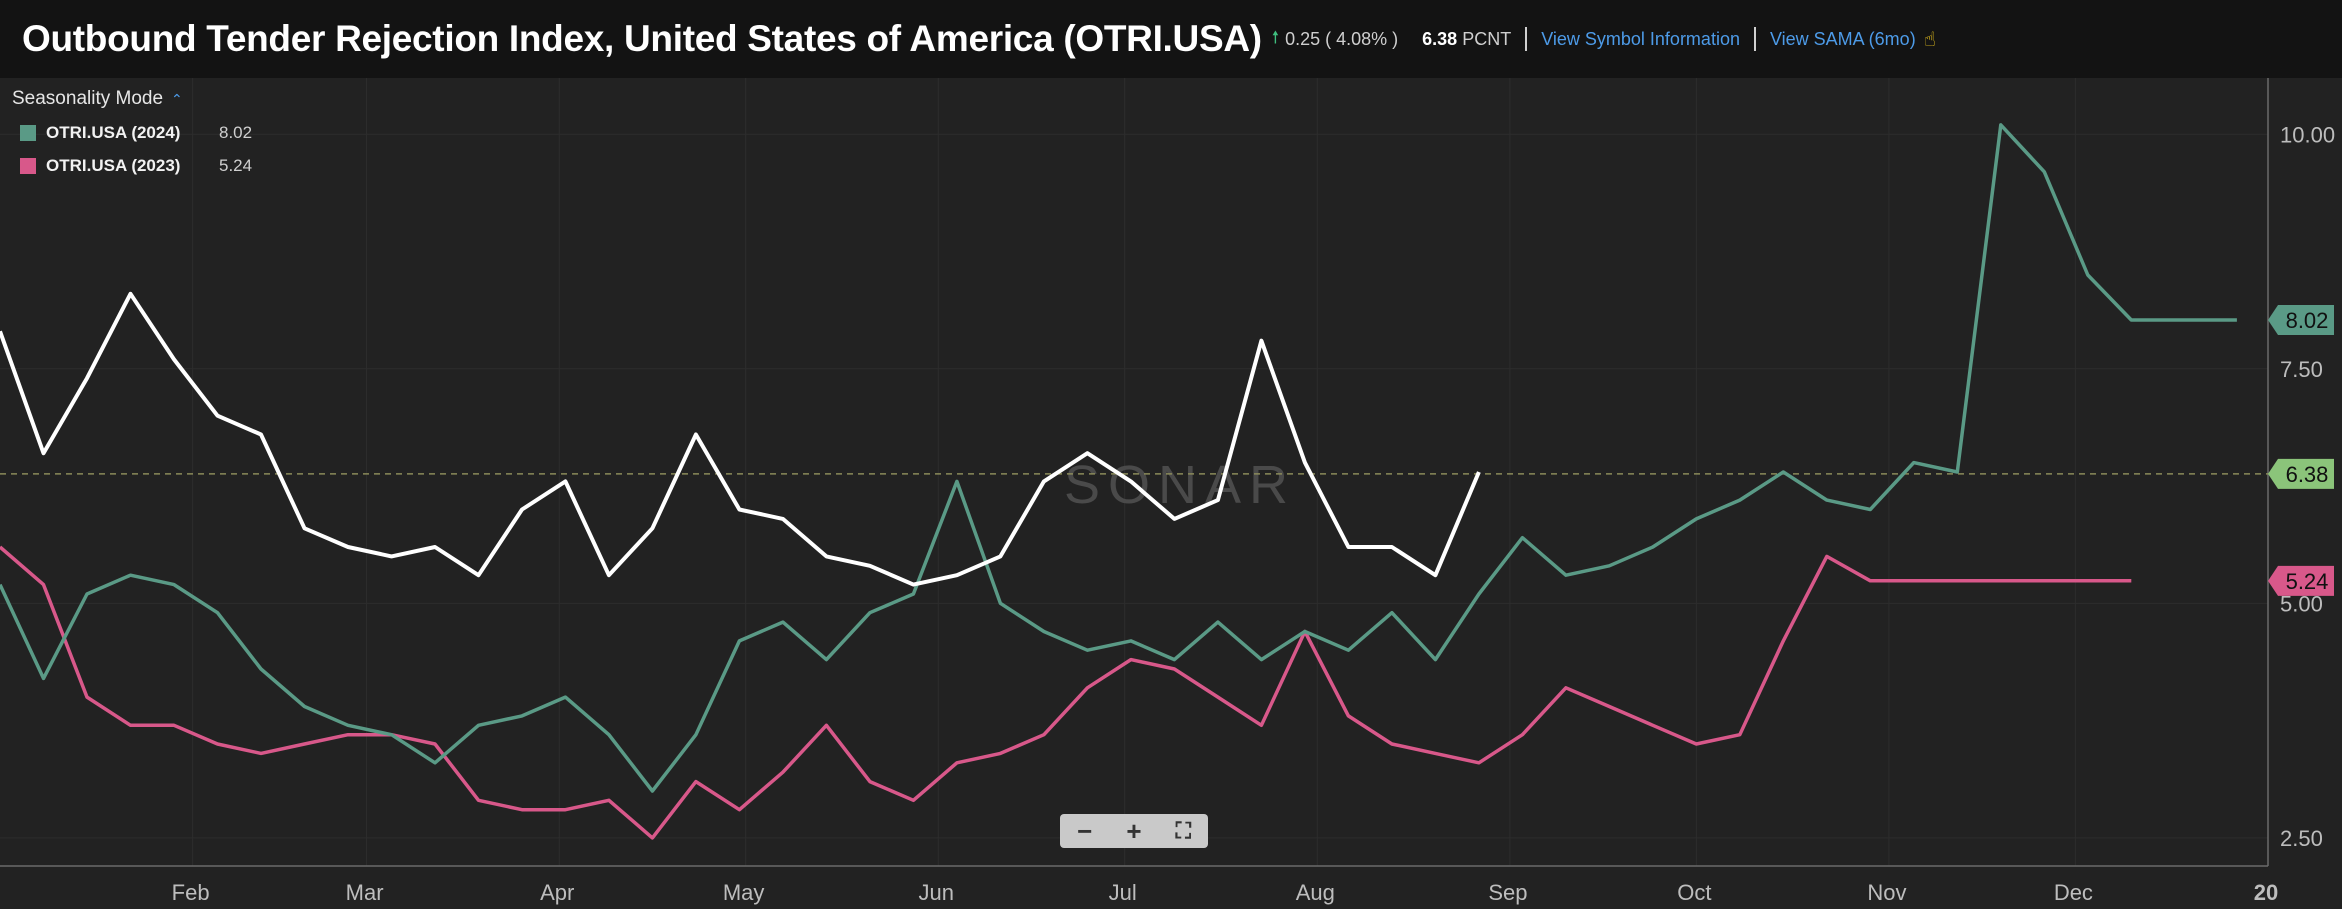  What do you see at coordinates (1123, 892) in the screenshot?
I see `x-tick-label: Jul` at bounding box center [1123, 892].